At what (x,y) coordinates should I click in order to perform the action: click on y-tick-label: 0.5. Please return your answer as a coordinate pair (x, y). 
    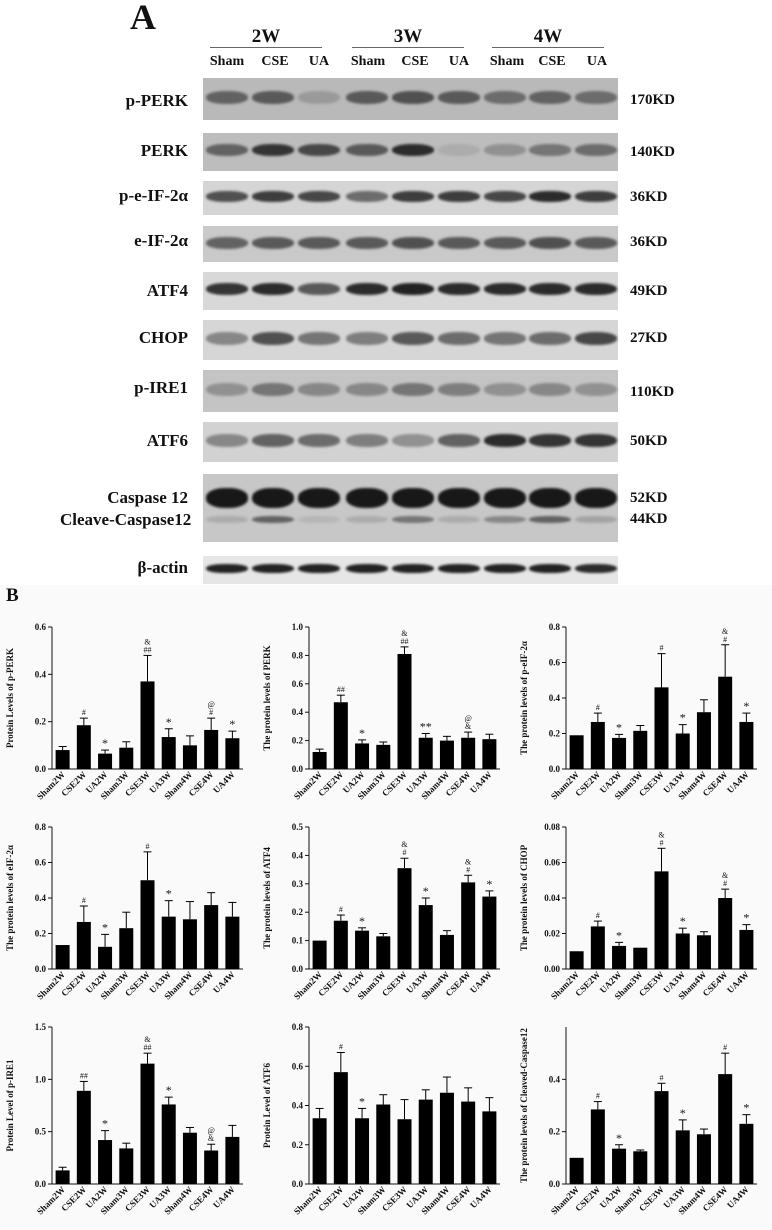
    Looking at the image, I should click on (41, 1132).